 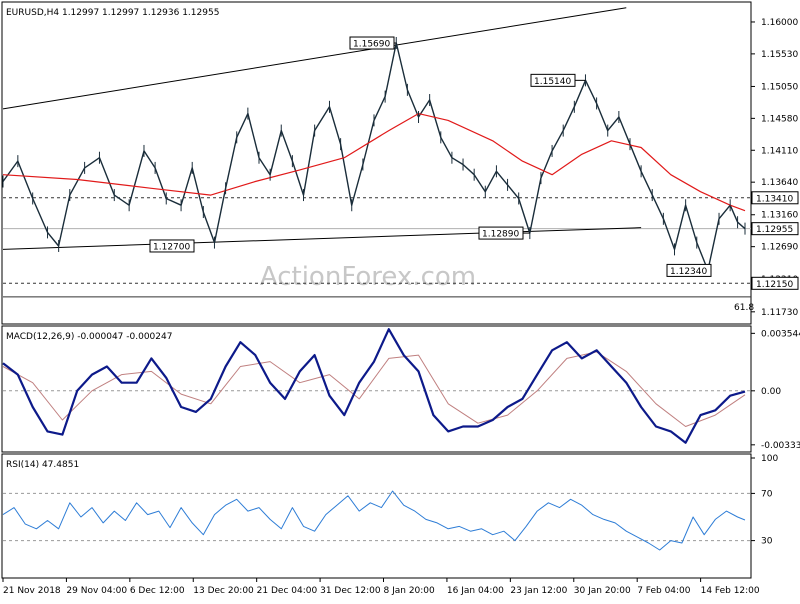 What do you see at coordinates (410, 591) in the screenshot?
I see `x-tick-label: 8 Jan 20:00` at bounding box center [410, 591].